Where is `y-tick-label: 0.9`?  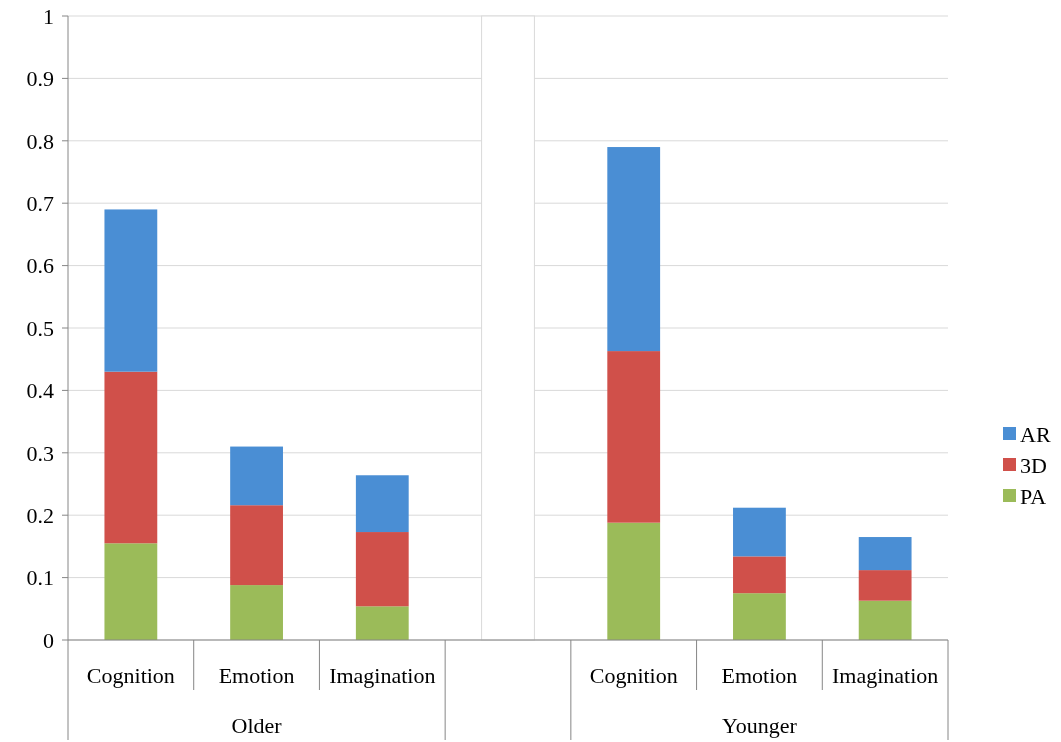 y-tick-label: 0.9 is located at coordinates (40, 79).